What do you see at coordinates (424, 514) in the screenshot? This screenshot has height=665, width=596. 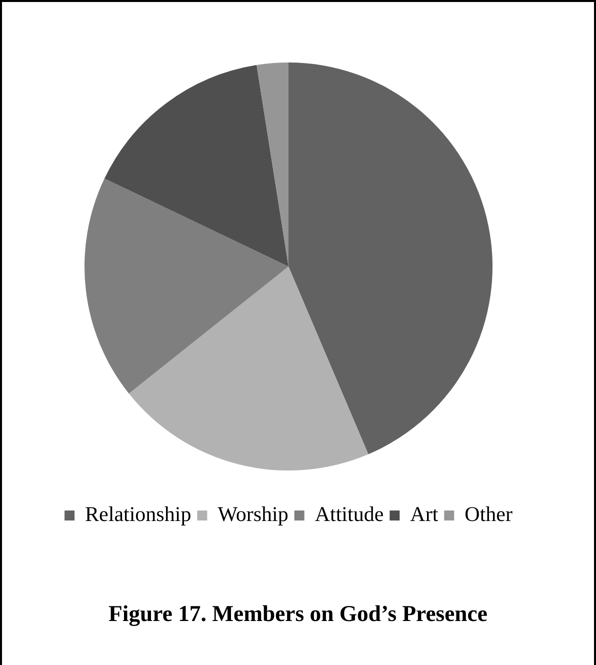 I see `legend-label: Art` at bounding box center [424, 514].